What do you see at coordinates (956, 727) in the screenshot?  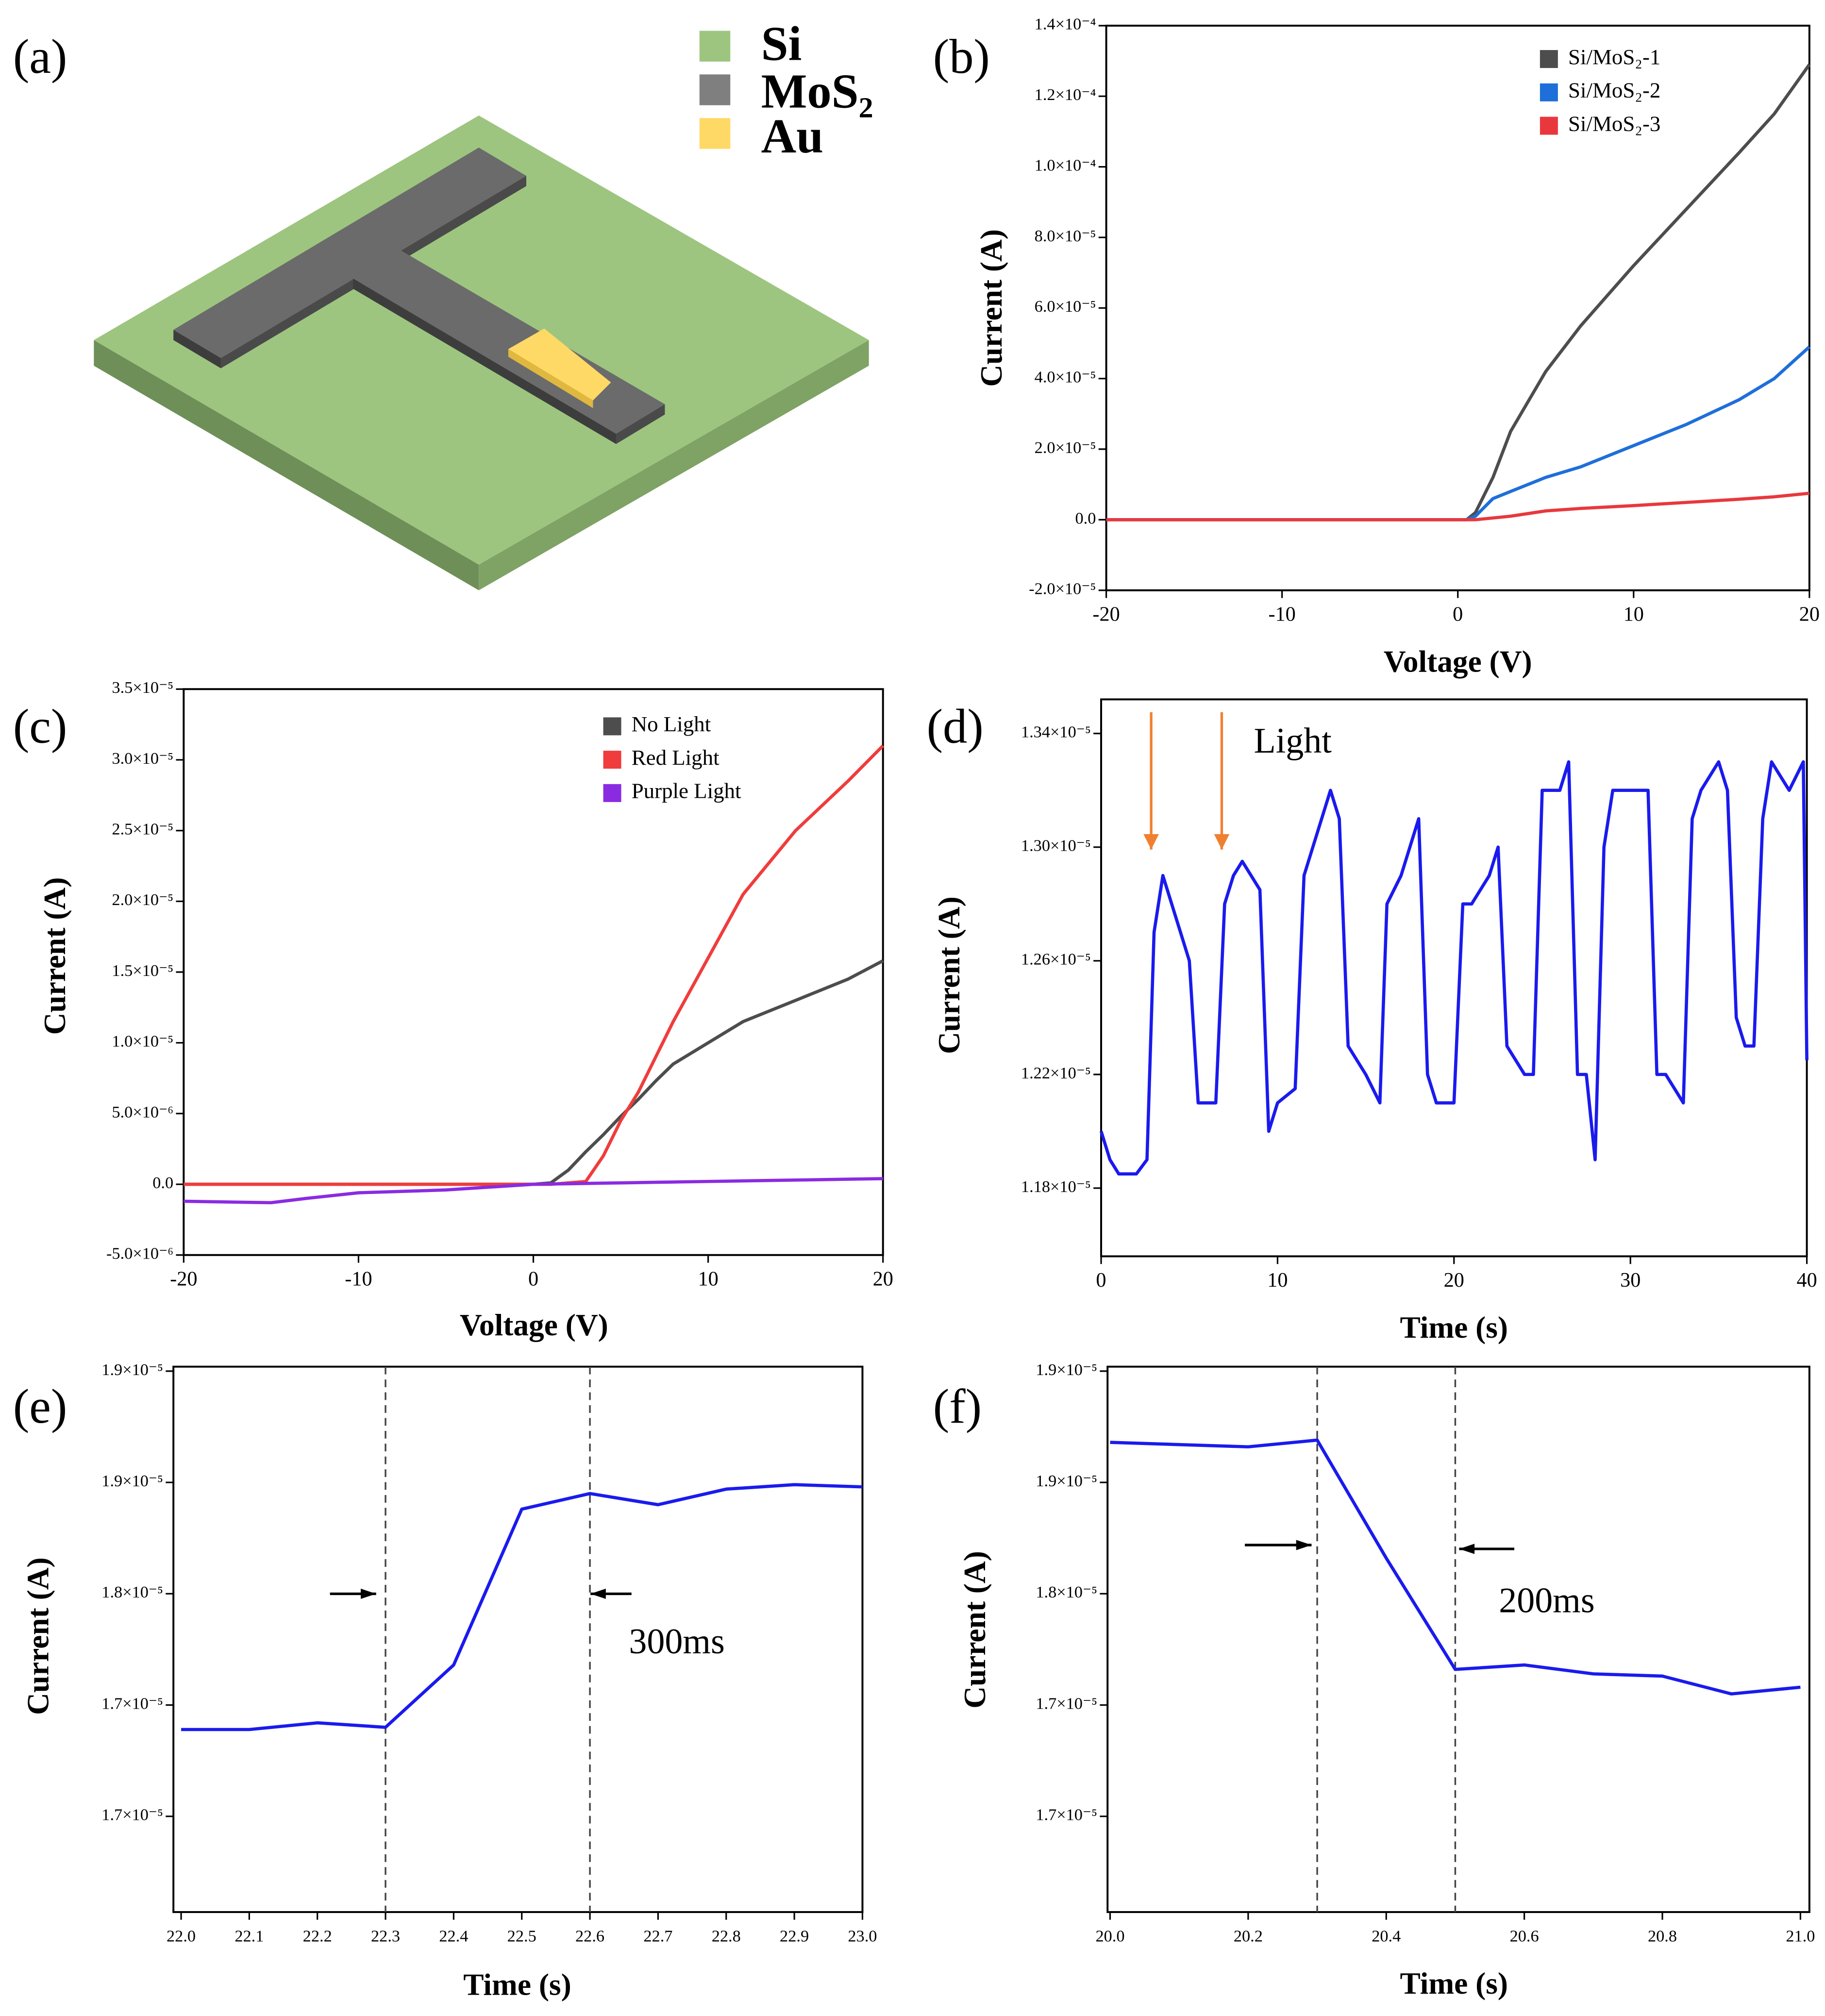 I see `panel-label: (d)` at bounding box center [956, 727].